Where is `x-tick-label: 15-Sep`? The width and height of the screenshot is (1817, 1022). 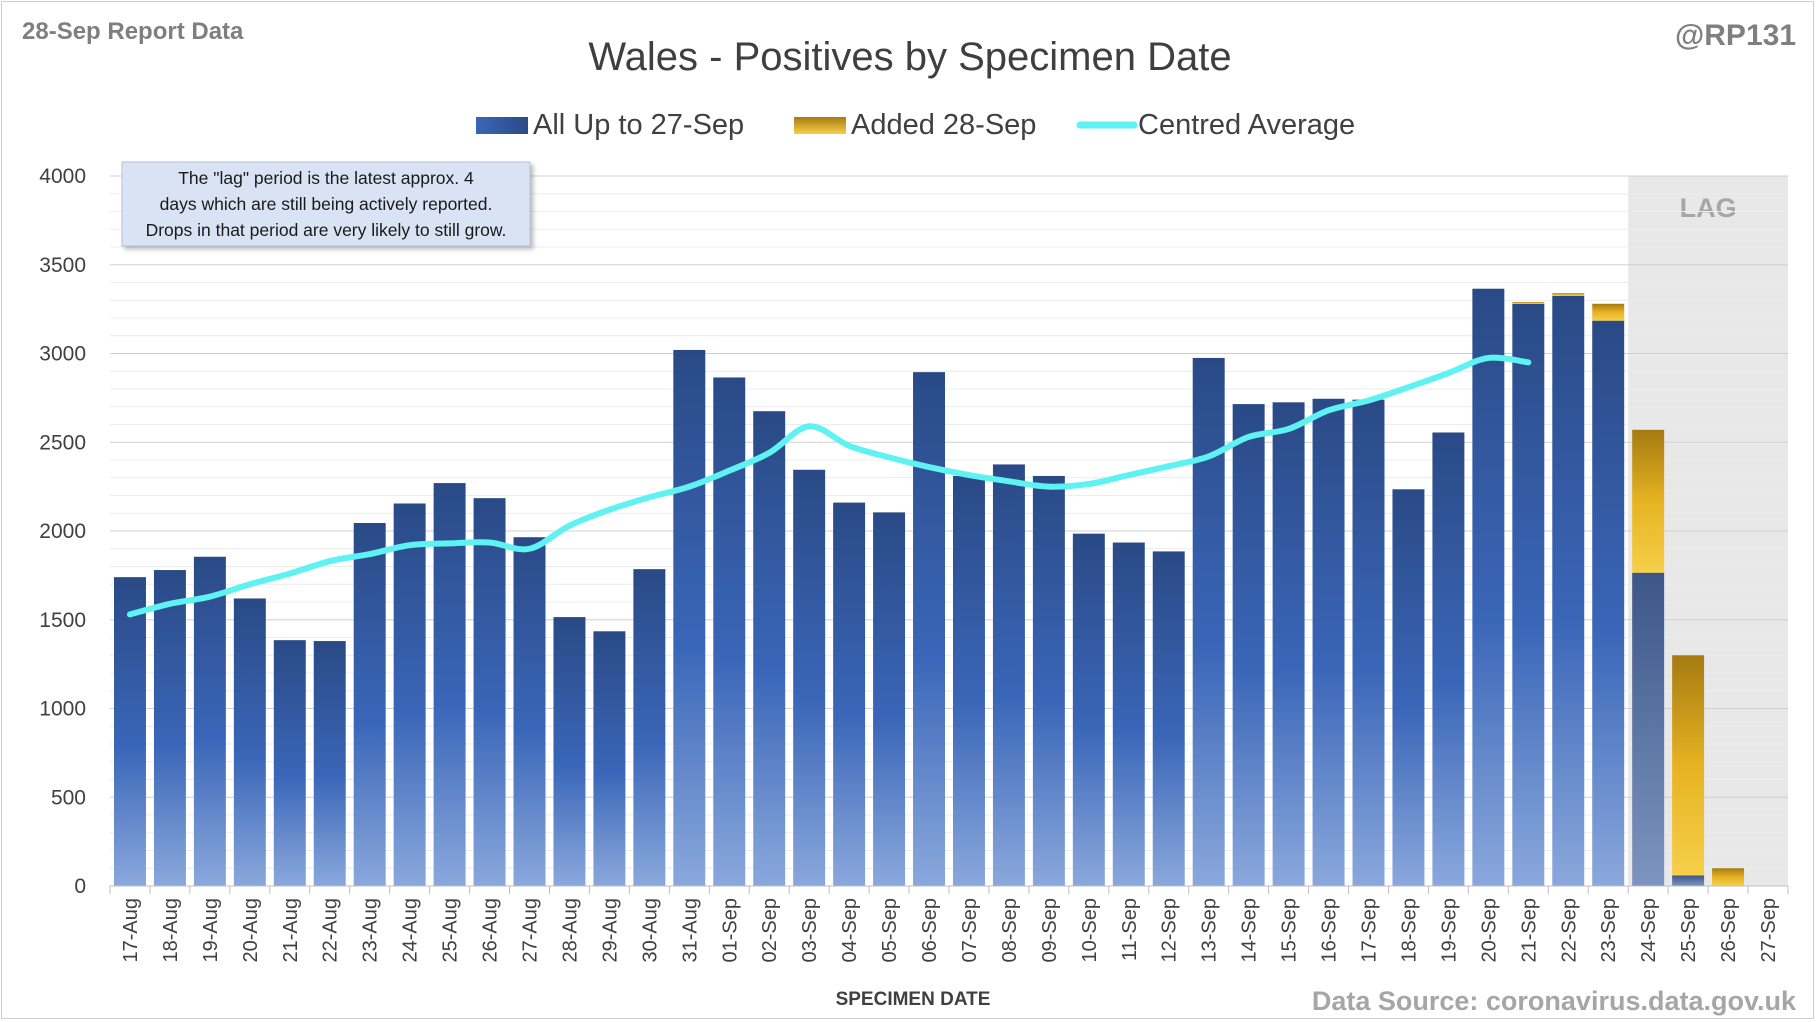
x-tick-label: 15-Sep is located at coordinates (1290, 930).